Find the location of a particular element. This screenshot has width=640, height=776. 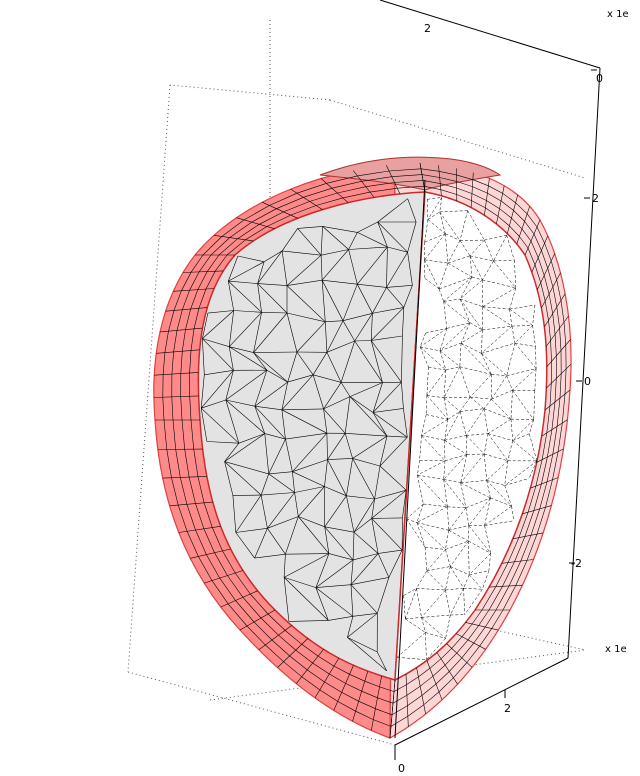

top-axis-tick: 2 is located at coordinates (427, 28).